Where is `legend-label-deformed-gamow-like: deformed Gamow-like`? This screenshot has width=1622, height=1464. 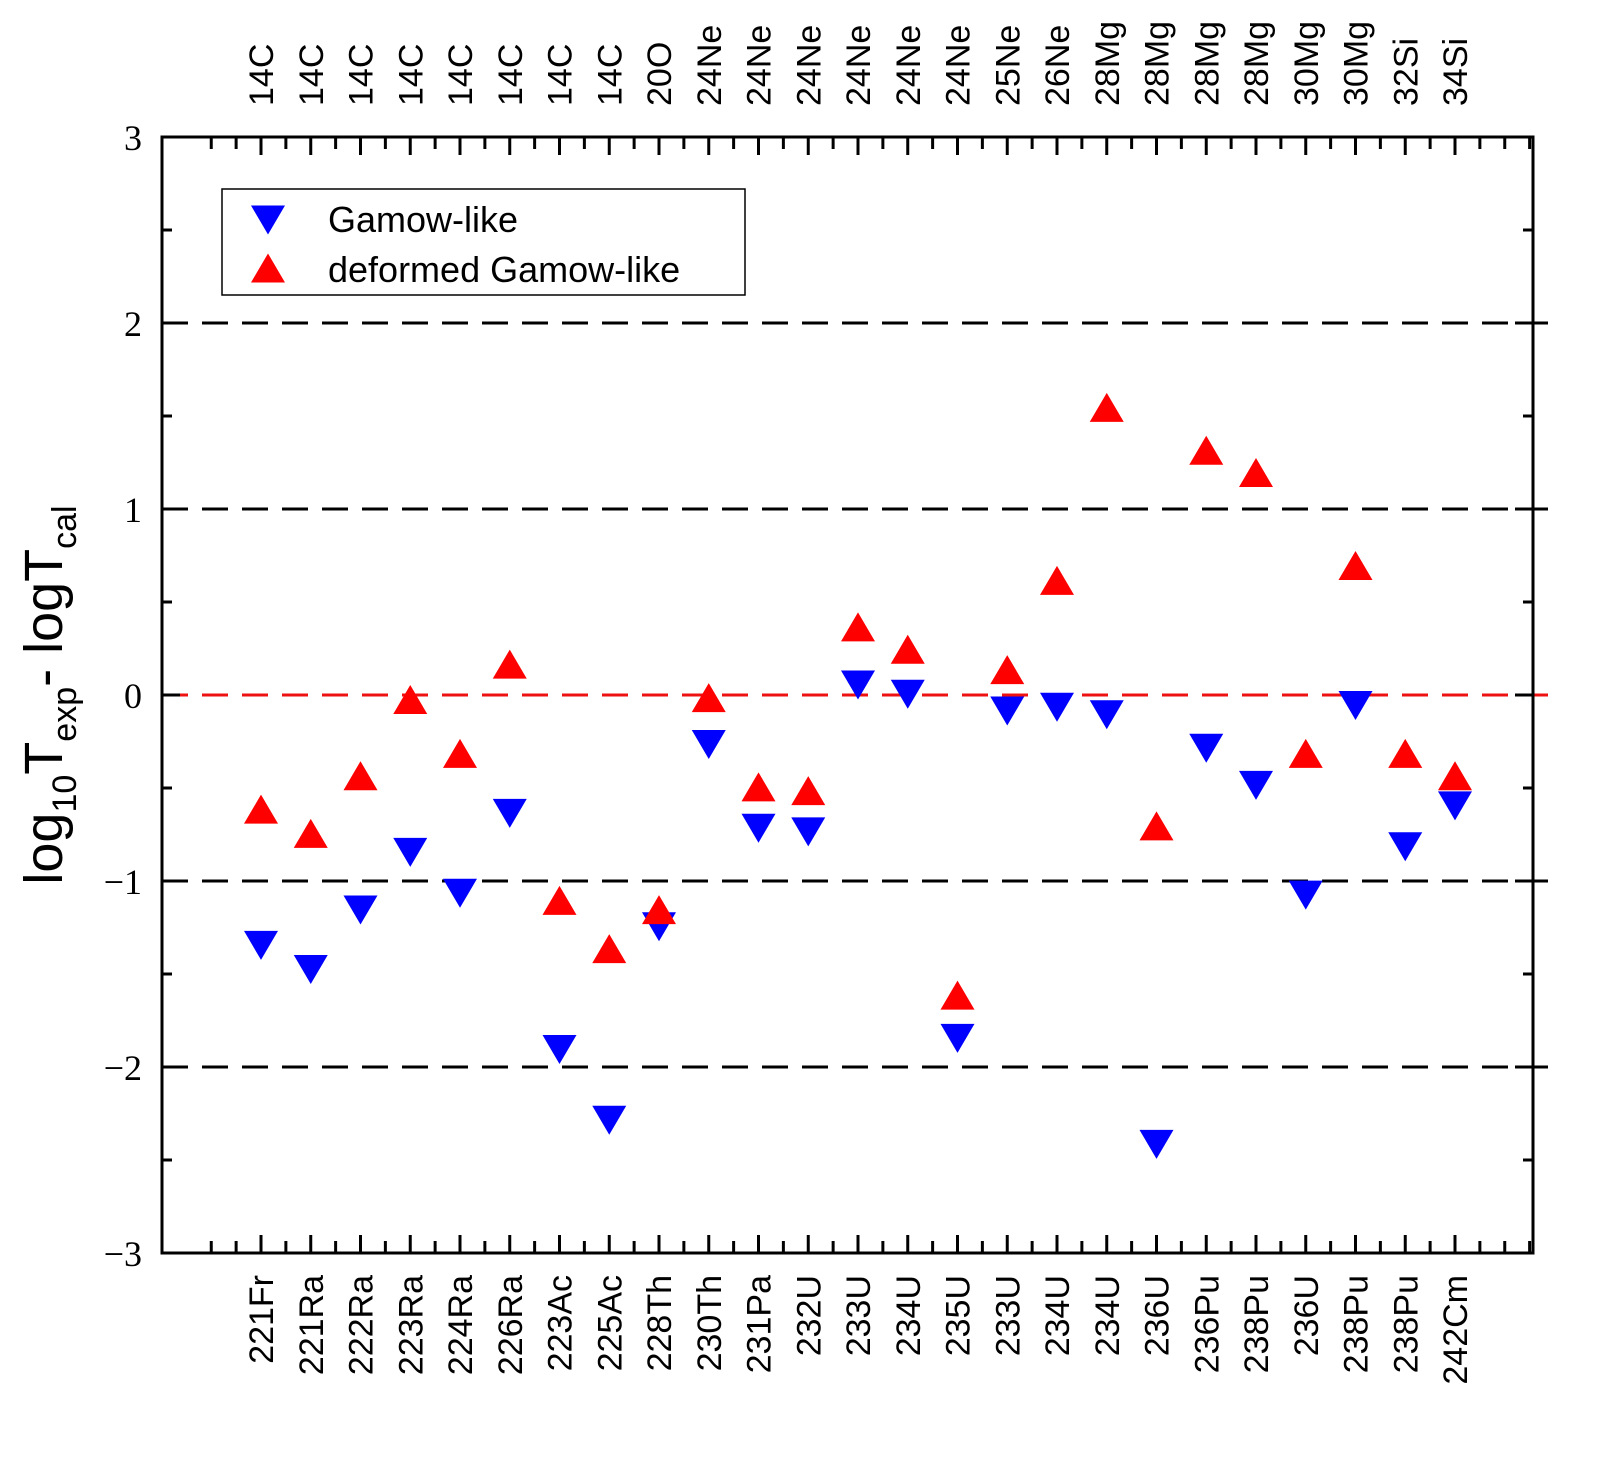 legend-label-deformed-gamow-like: deformed Gamow-like is located at coordinates (504, 269).